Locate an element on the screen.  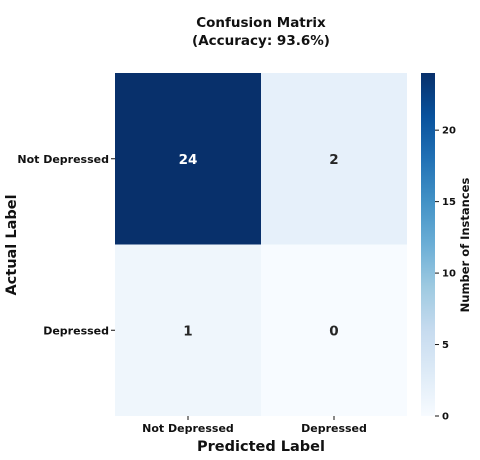
colorbar-ticks: 0 5 10 15 20 is located at coordinates (445, 274).